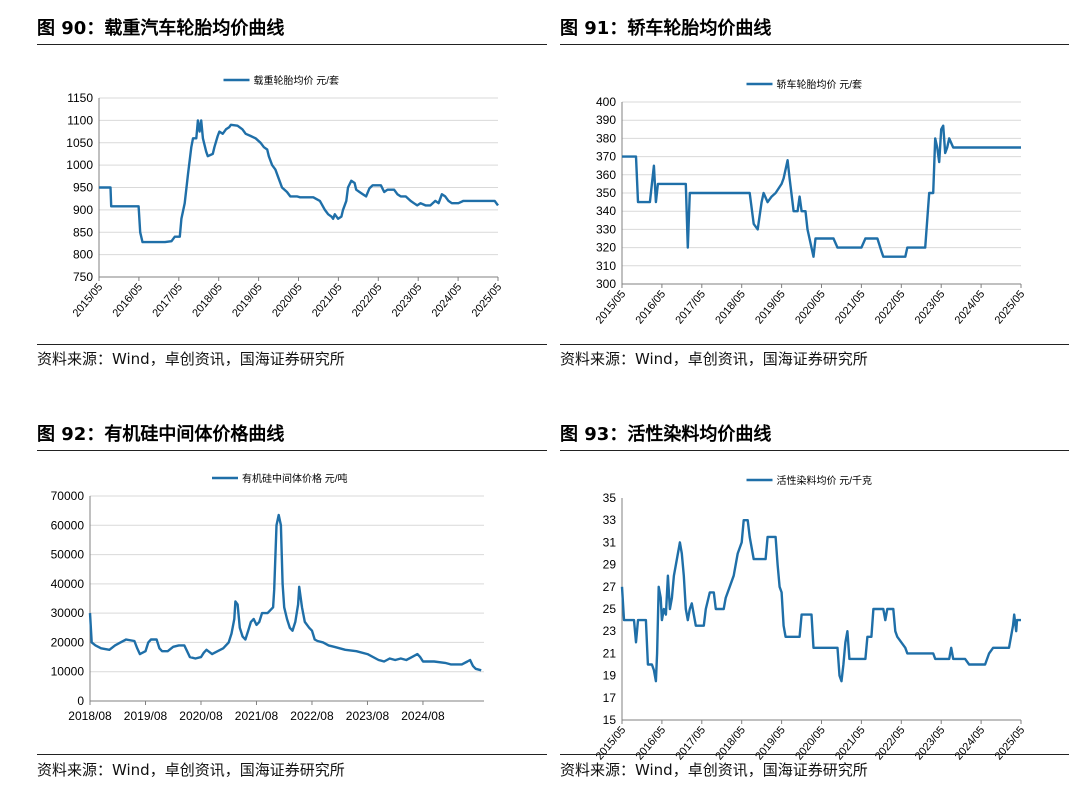 Image resolution: width=1069 pixels, height=799 pixels. I want to click on y-tick-label: 350, so click(606, 193).